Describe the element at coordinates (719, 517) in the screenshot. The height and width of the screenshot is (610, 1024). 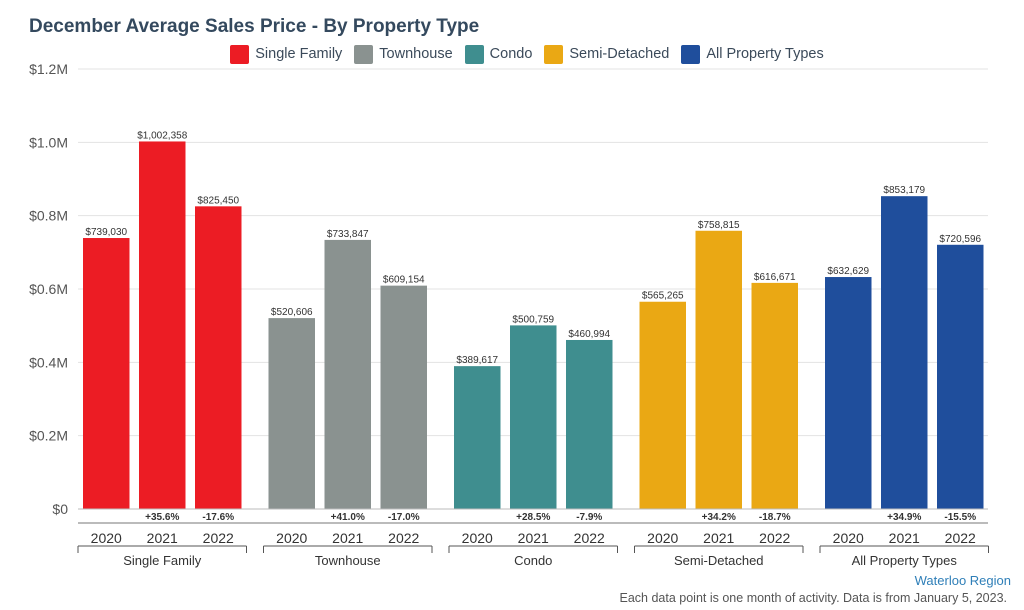
I see `change-label: +34.2%` at that location.